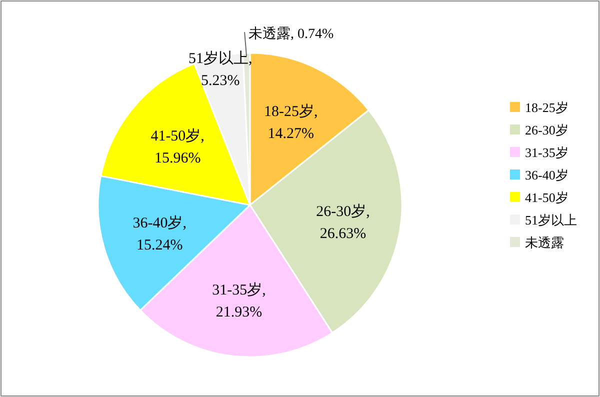  What do you see at coordinates (544, 242) in the screenshot?
I see `legend-label: 未透露` at bounding box center [544, 242].